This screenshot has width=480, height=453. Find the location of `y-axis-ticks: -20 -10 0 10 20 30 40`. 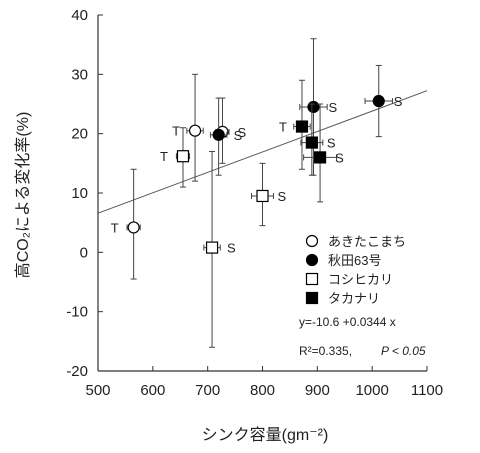

y-axis-ticks: -20 -10 0 10 20 30 40 is located at coordinates (84, 193).